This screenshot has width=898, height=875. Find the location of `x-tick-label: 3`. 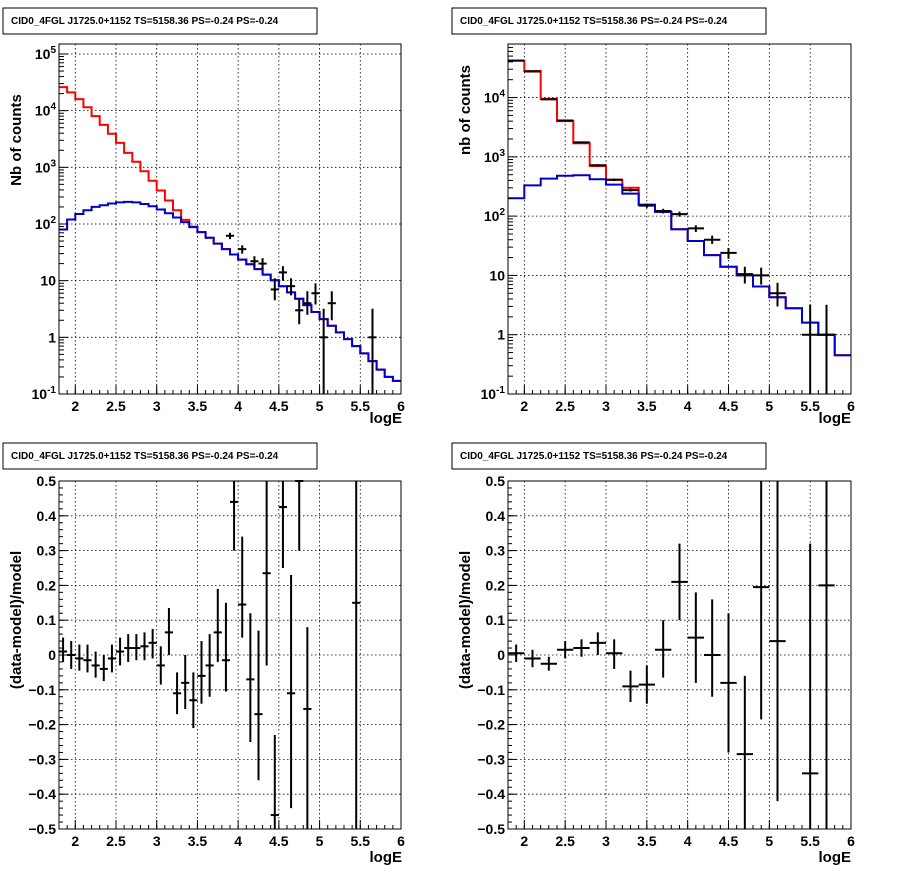

x-tick-label: 3 is located at coordinates (157, 841).